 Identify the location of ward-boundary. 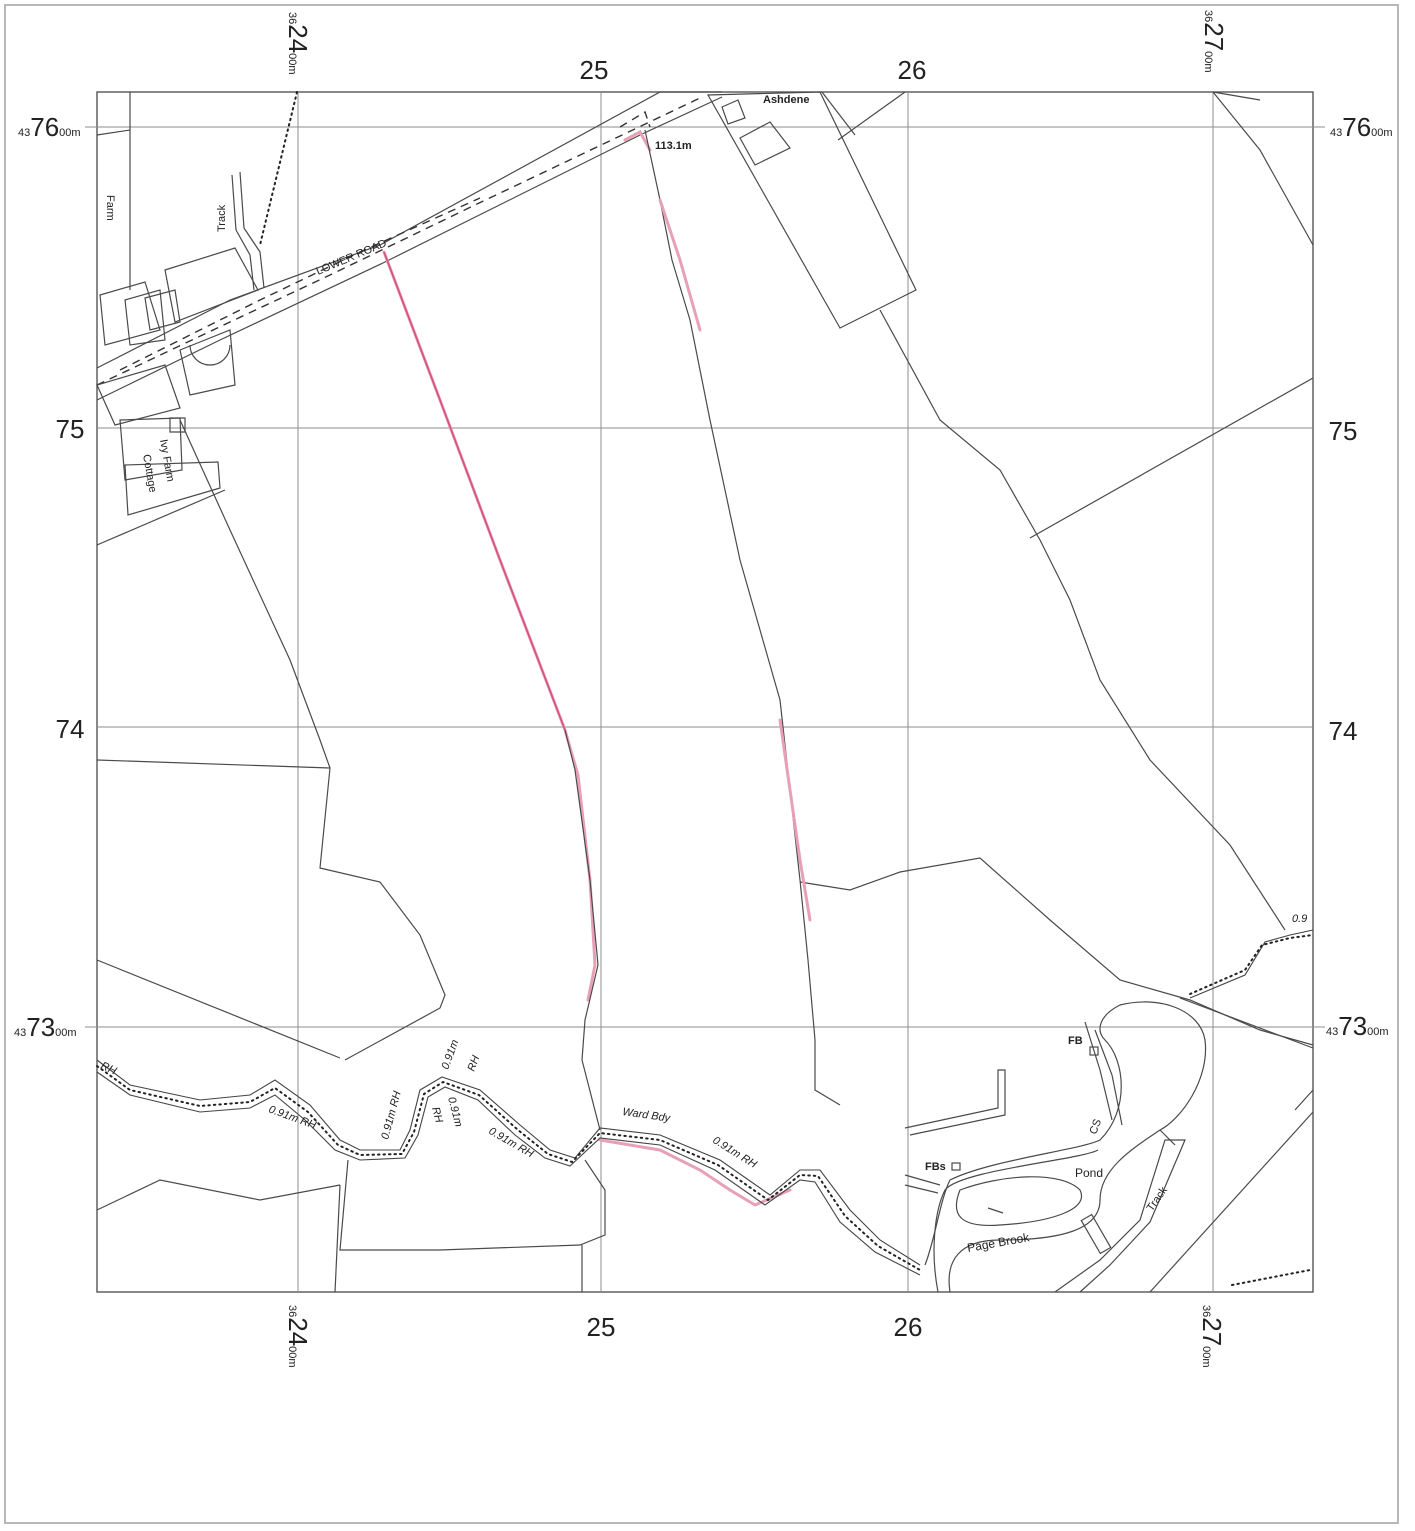
(508, 1167).